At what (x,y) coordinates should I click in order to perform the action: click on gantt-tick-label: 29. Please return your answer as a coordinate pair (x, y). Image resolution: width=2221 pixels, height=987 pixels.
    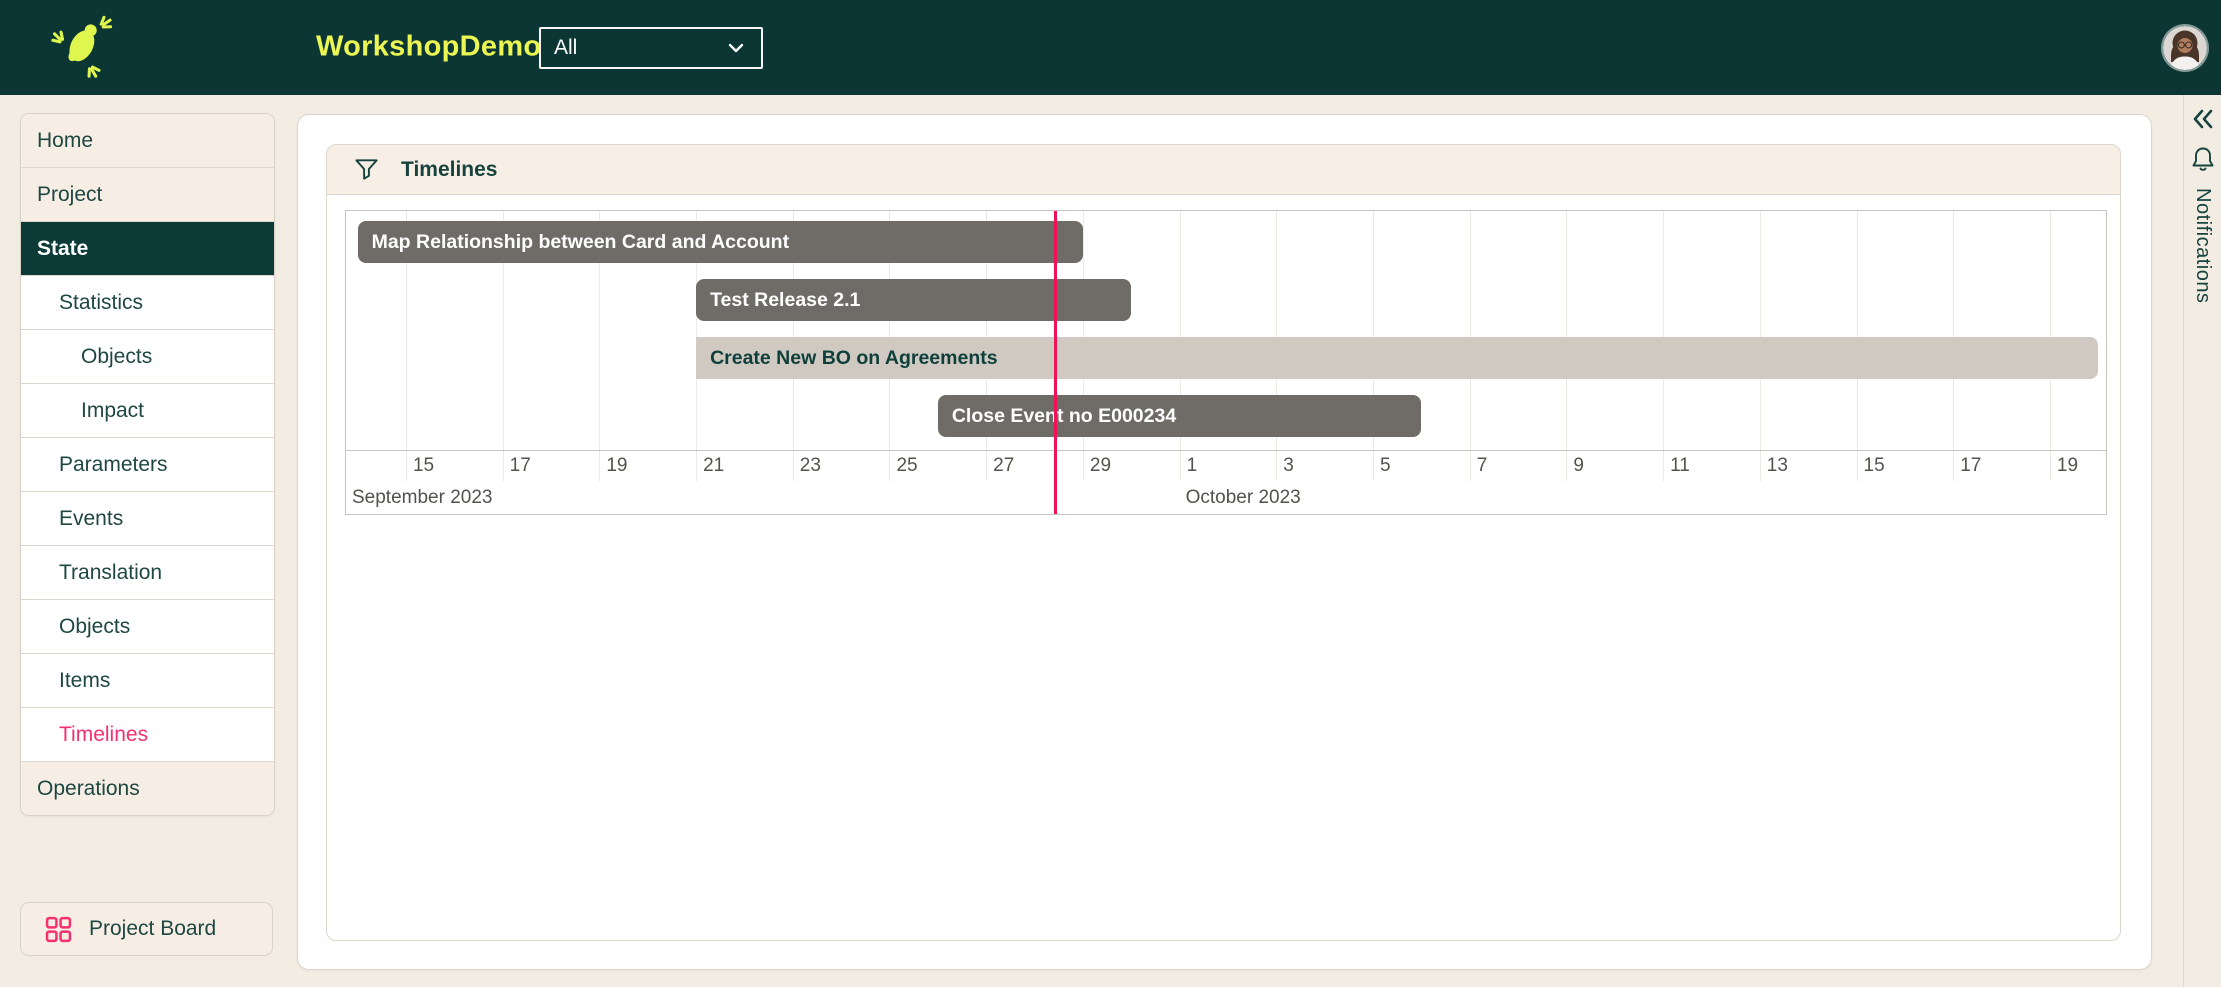
    Looking at the image, I should click on (1100, 465).